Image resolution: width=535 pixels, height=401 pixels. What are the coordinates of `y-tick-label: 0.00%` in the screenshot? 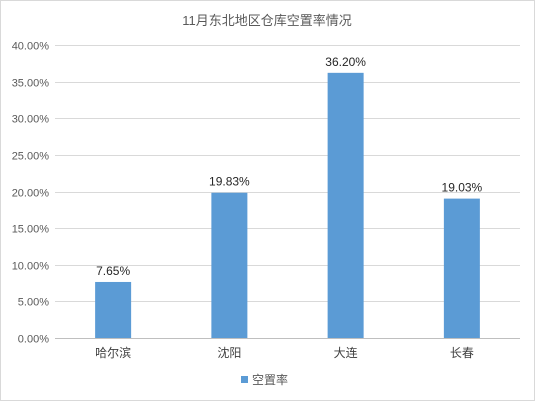 It's located at (33, 340).